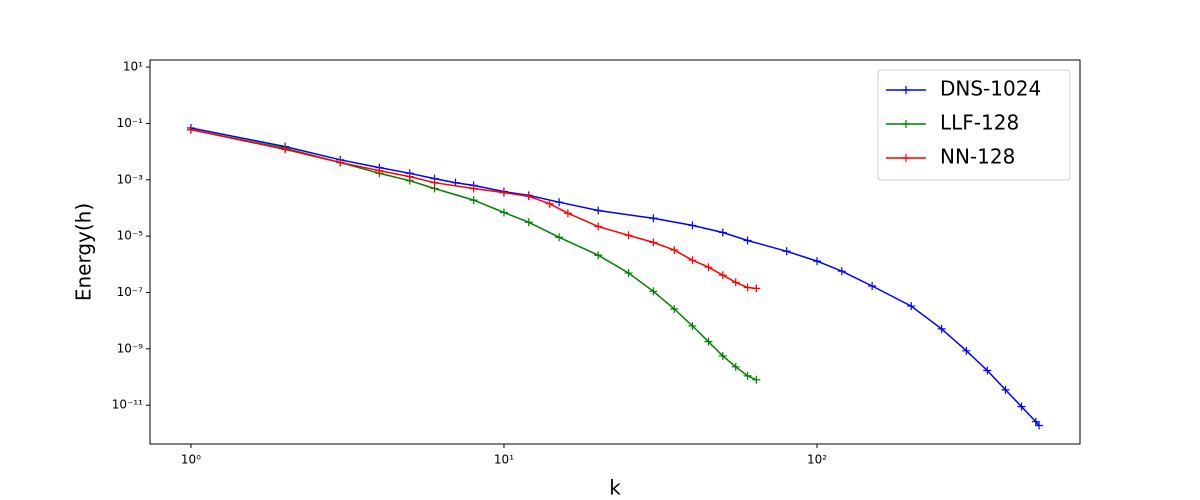 The width and height of the screenshot is (1200, 500). Describe the element at coordinates (130, 123) in the screenshot. I see `y-tick-label: 10⁻¹` at that location.